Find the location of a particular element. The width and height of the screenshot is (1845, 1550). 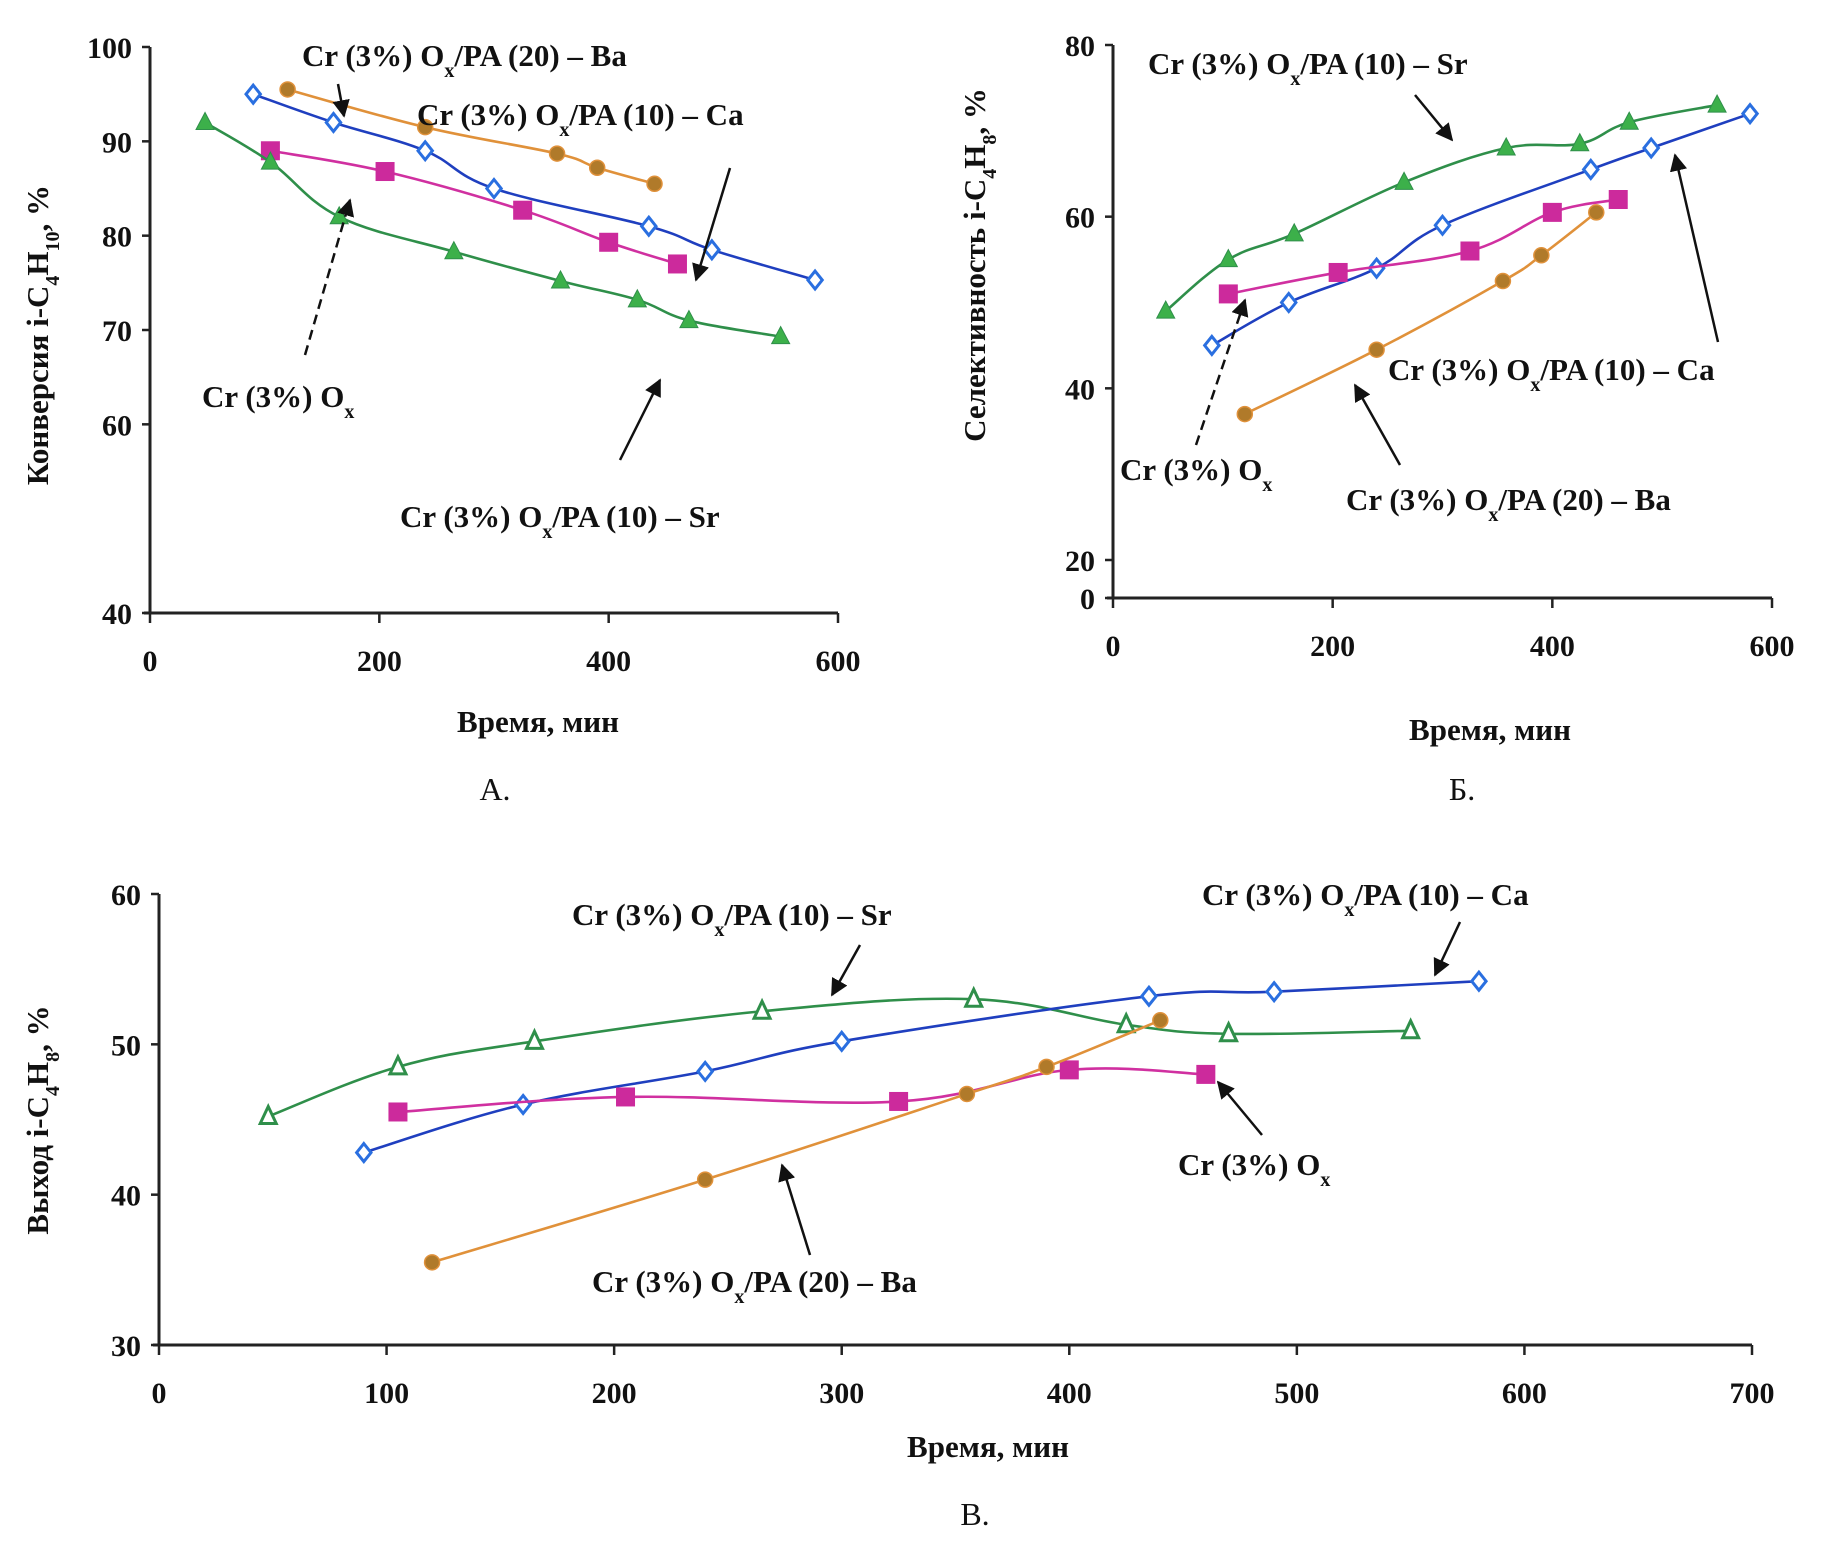

chart-a-arrow-sr is located at coordinates (640, 419).